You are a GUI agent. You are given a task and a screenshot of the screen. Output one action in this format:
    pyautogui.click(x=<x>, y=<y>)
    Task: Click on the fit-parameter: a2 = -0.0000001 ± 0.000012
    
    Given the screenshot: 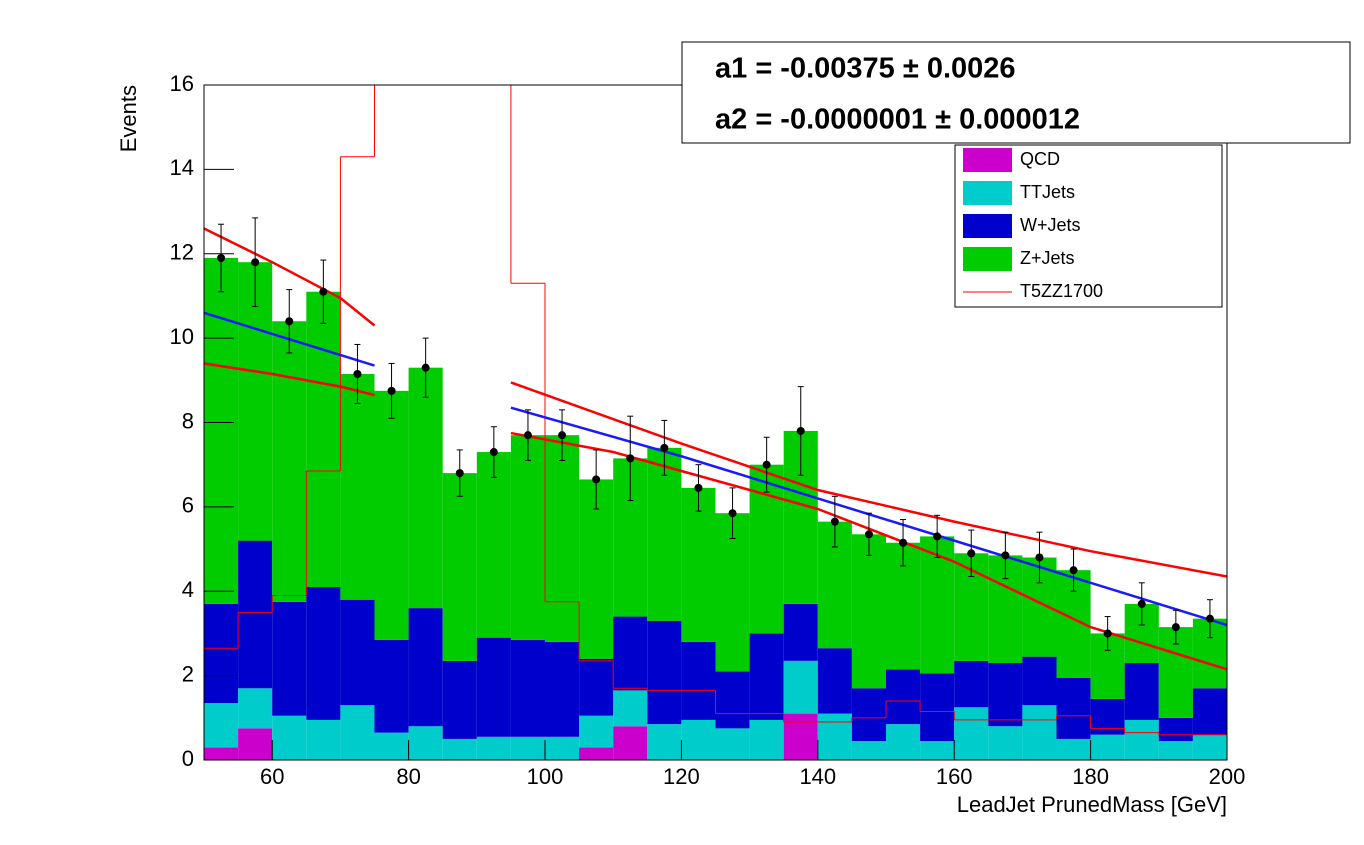 What is the action you would take?
    pyautogui.click(x=897, y=120)
    